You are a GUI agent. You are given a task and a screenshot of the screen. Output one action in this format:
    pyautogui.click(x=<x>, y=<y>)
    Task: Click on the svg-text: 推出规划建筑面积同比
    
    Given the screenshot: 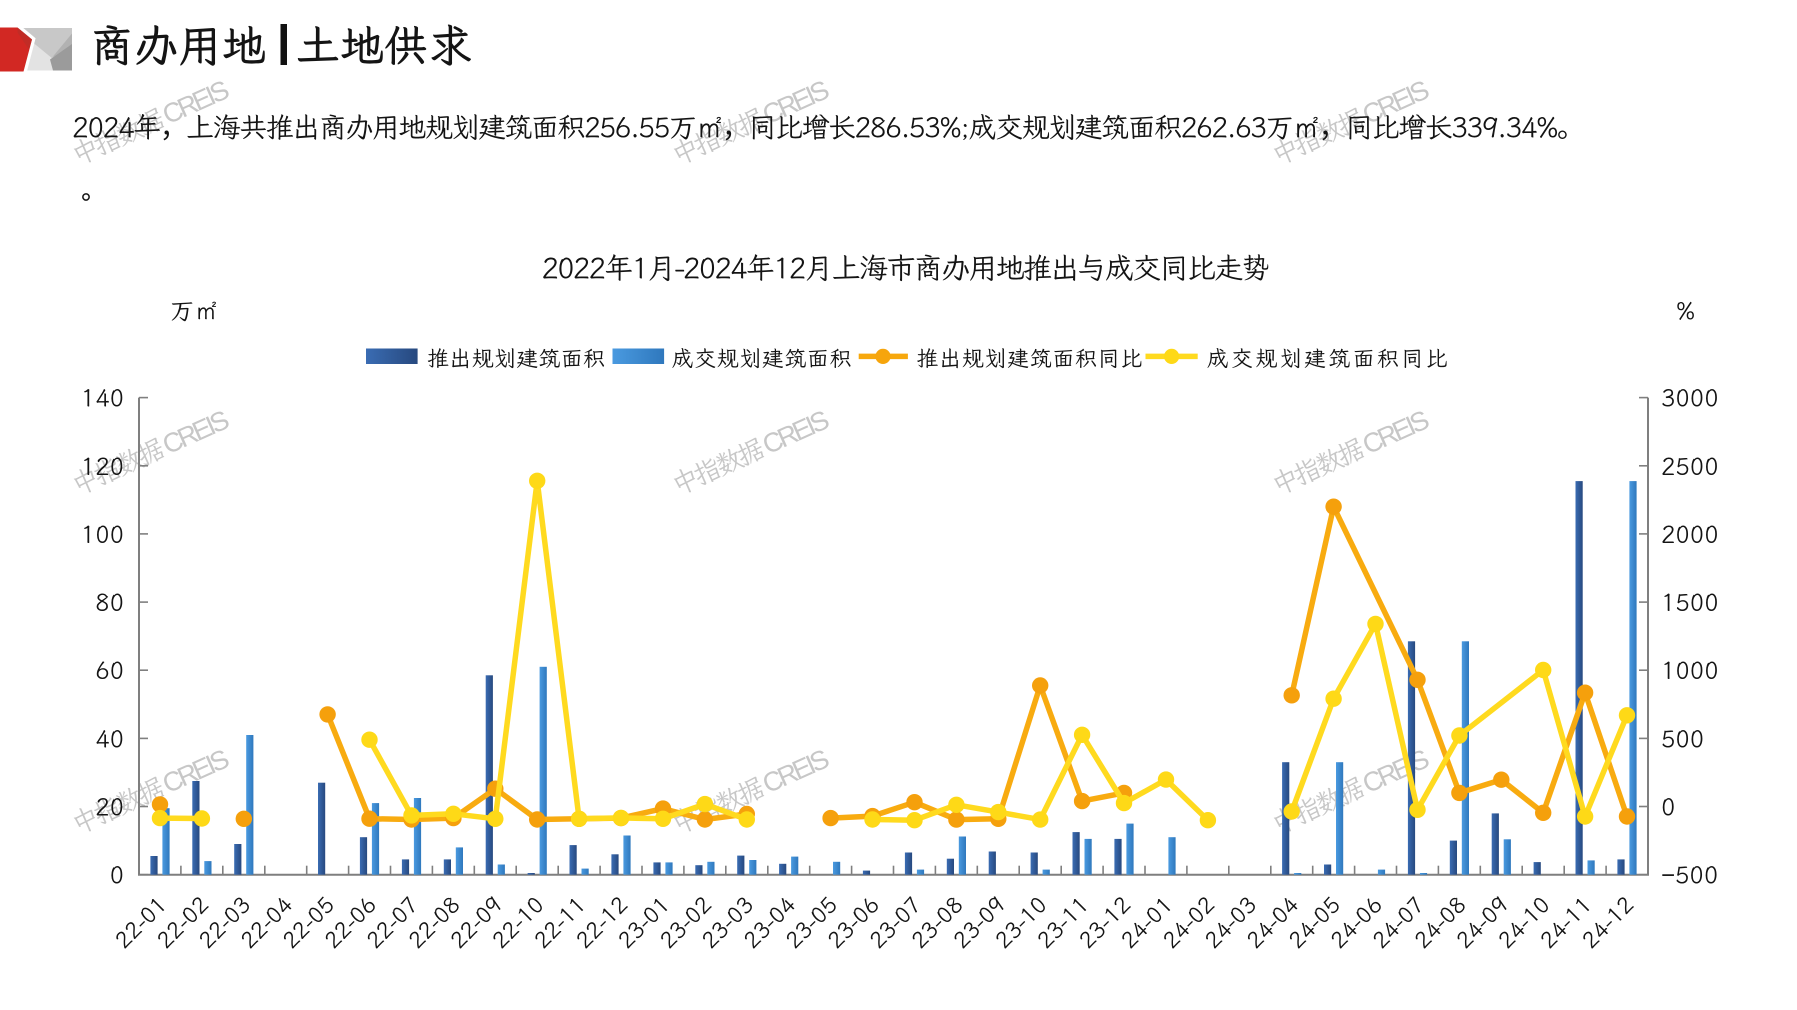 What is the action you would take?
    pyautogui.click(x=1029, y=358)
    